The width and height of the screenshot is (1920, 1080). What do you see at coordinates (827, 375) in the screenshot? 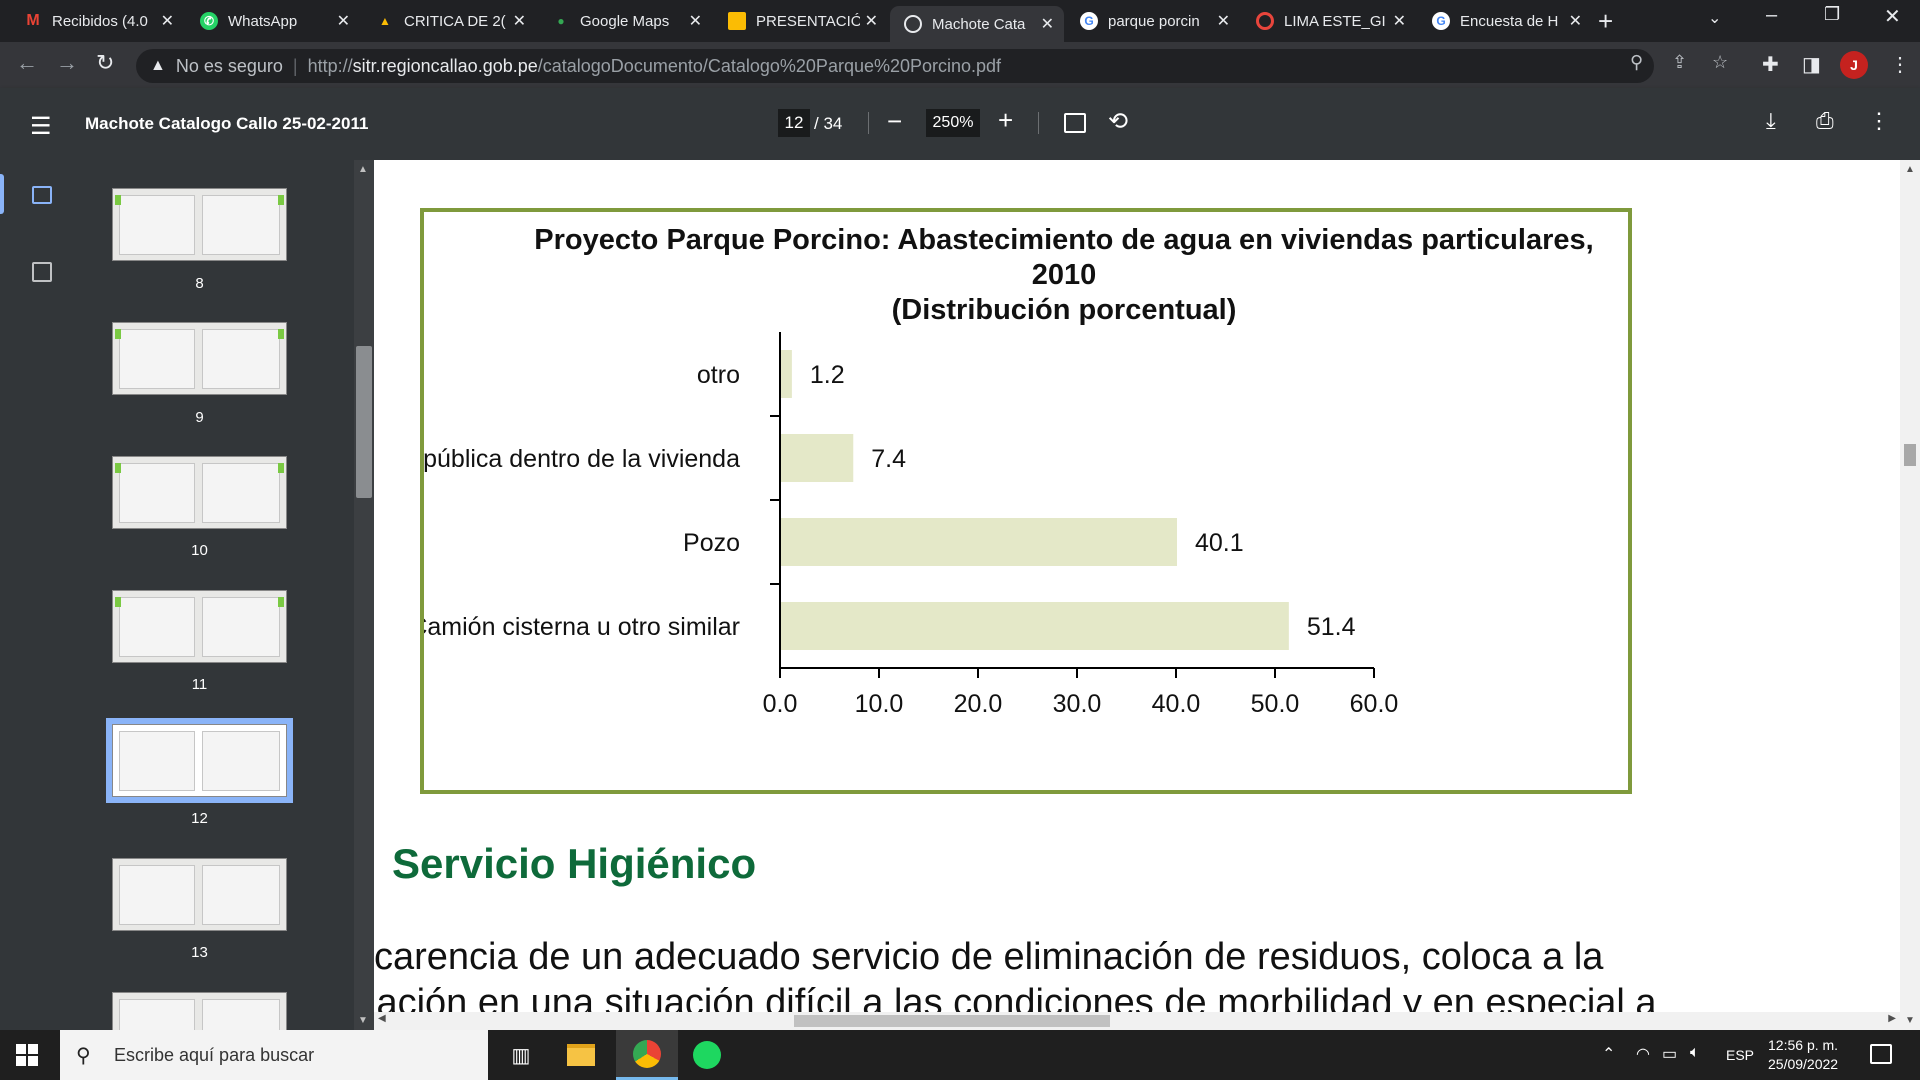
I see `data-label: 1.2` at bounding box center [827, 375].